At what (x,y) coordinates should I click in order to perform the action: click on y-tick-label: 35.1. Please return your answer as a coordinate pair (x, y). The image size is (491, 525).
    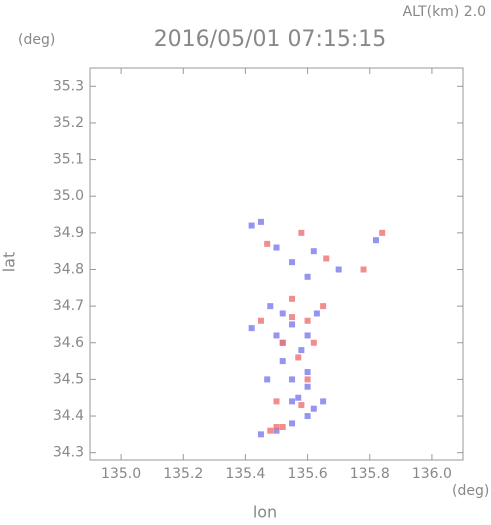
    Looking at the image, I should click on (68, 160).